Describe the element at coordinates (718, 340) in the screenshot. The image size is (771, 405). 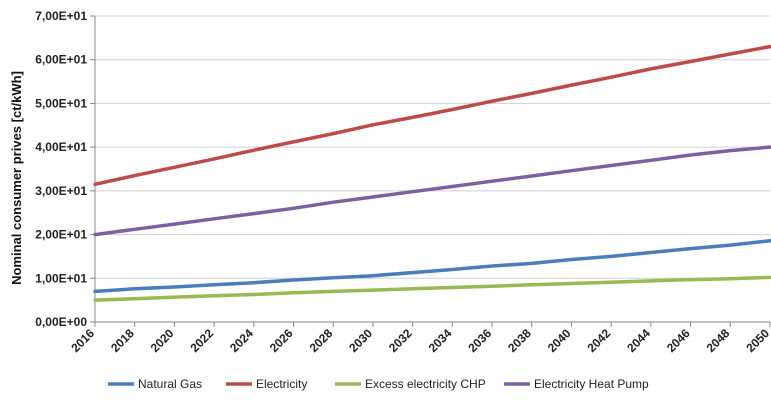
I see `x-tick-label: 2048` at that location.